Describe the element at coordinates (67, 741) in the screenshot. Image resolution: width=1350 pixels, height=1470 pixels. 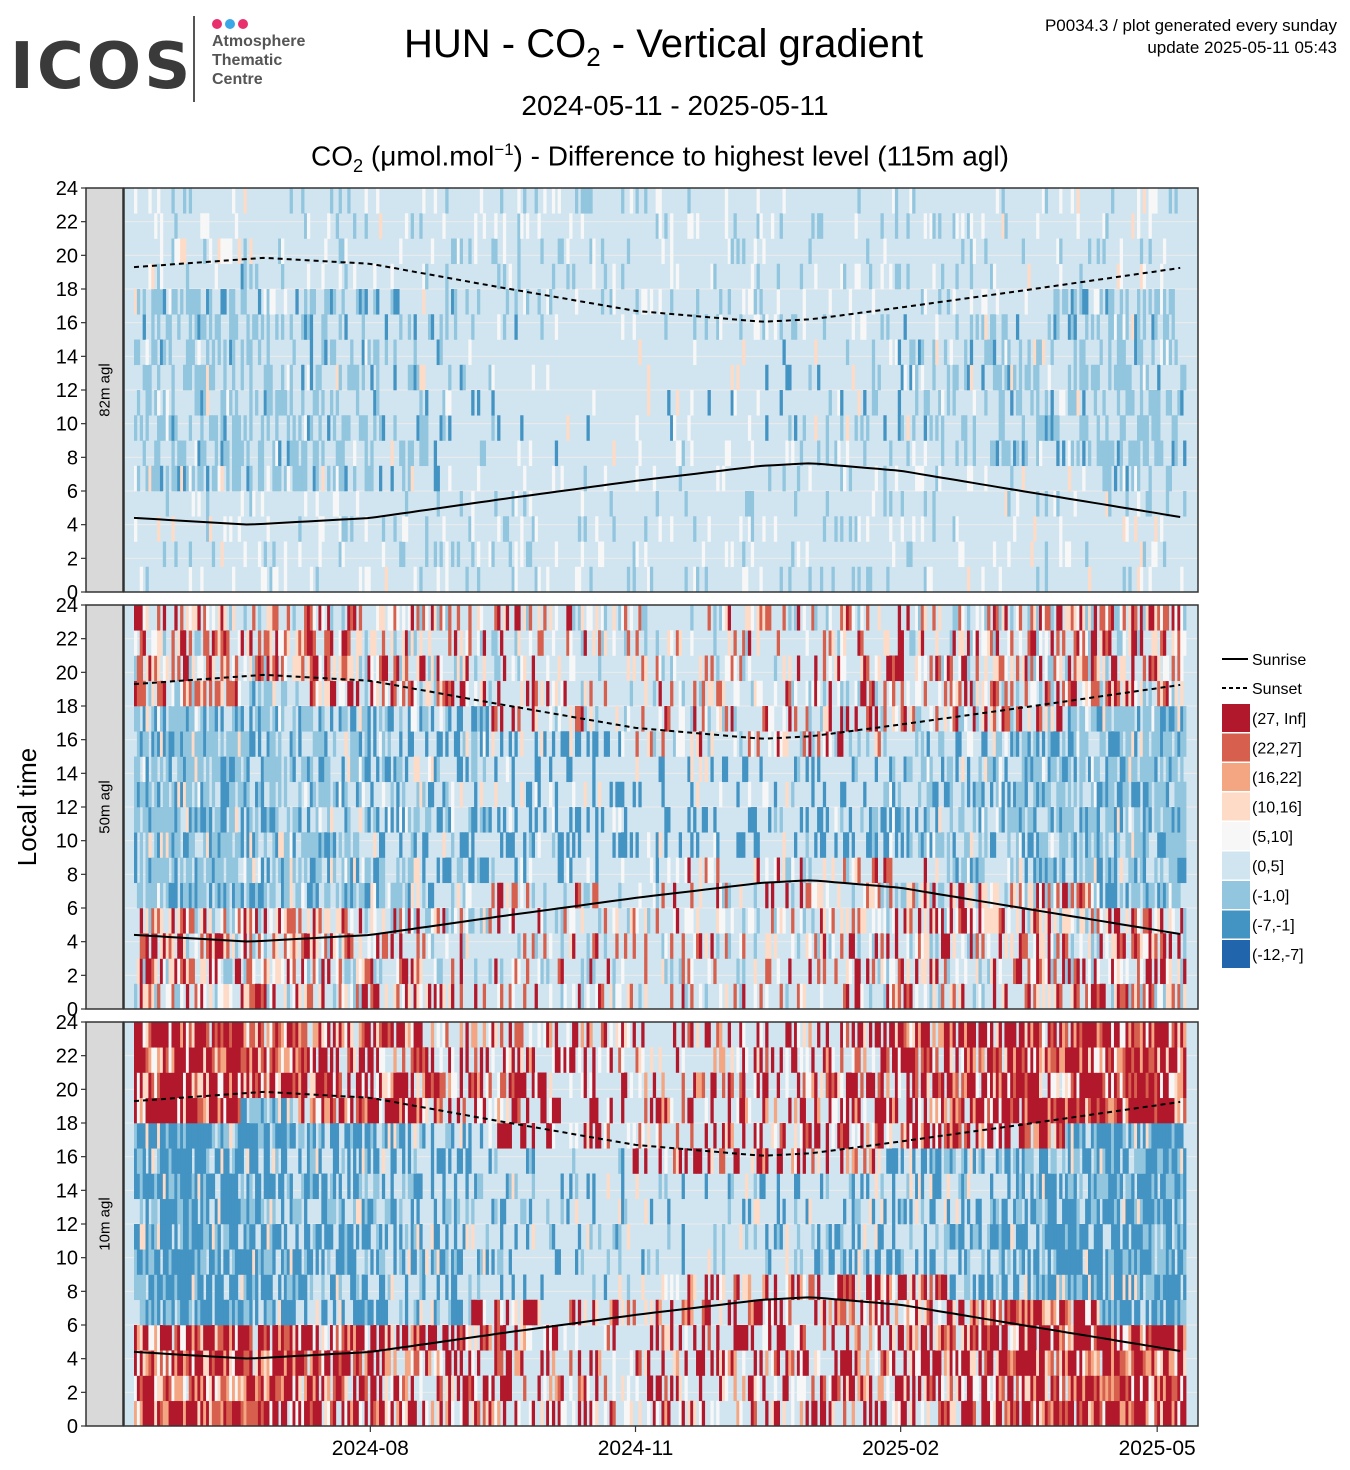
I see `y-tick-label: 16` at that location.